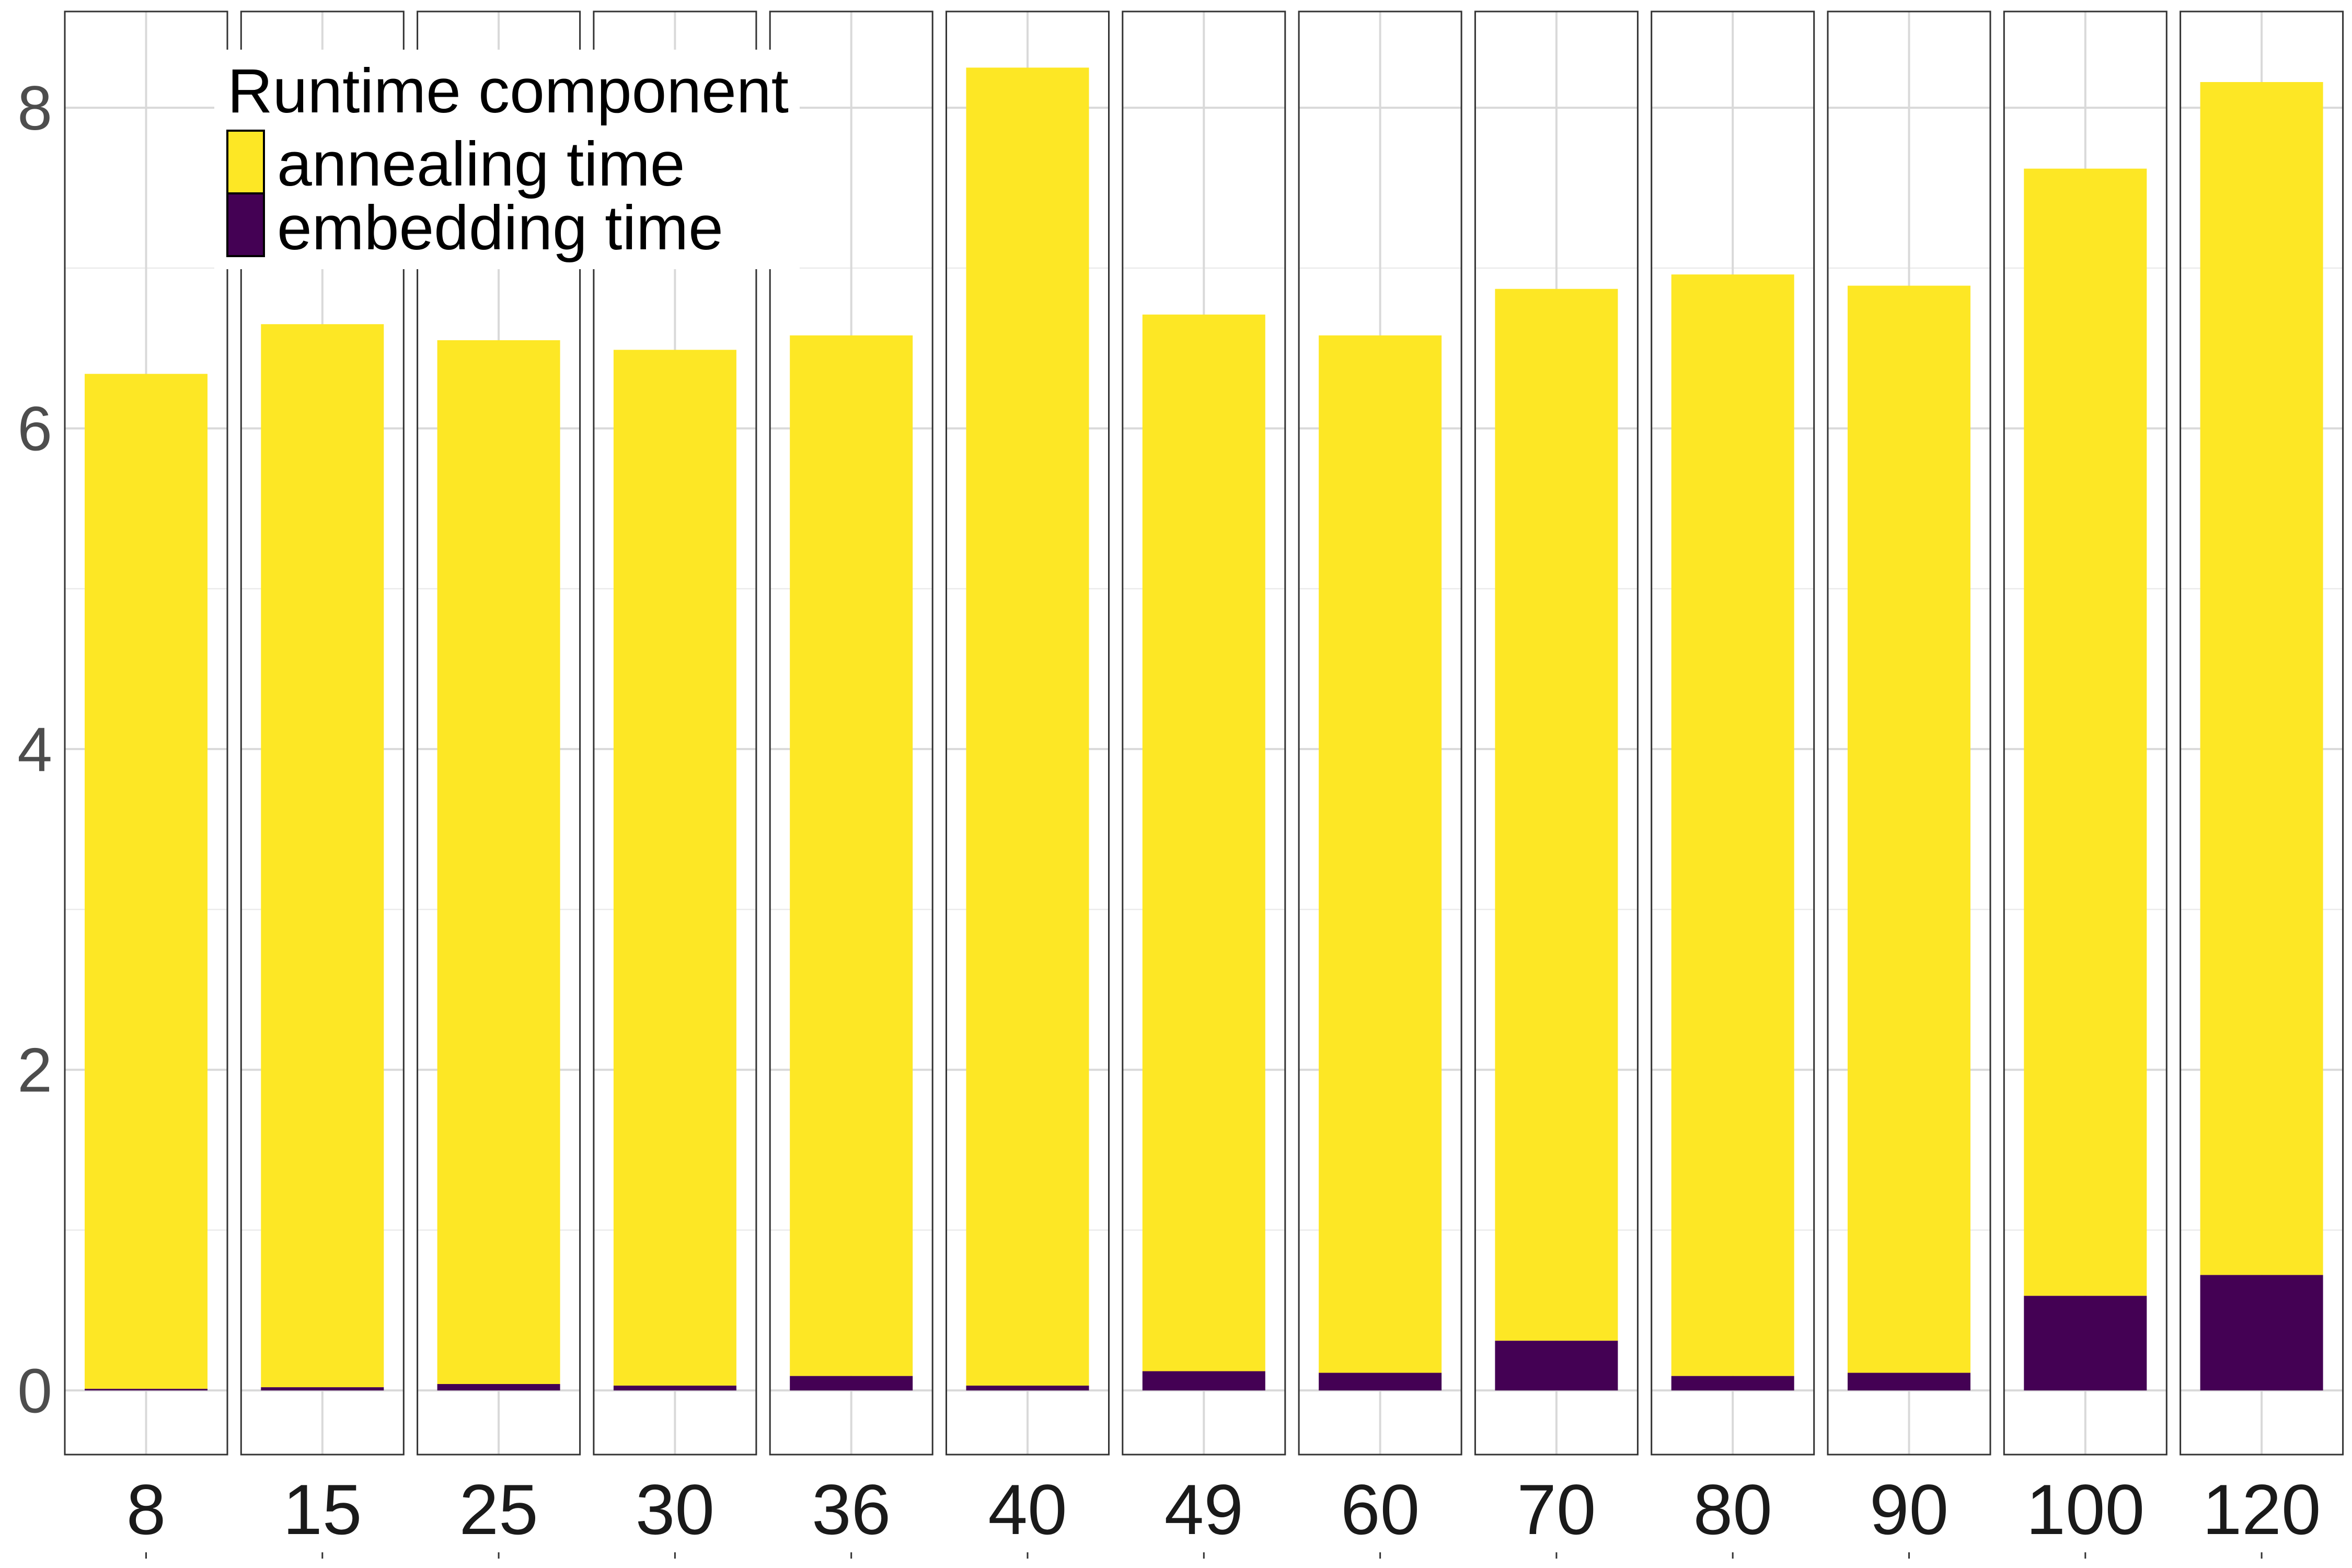  What do you see at coordinates (1027, 1509) in the screenshot?
I see `x-tick-label: 40` at bounding box center [1027, 1509].